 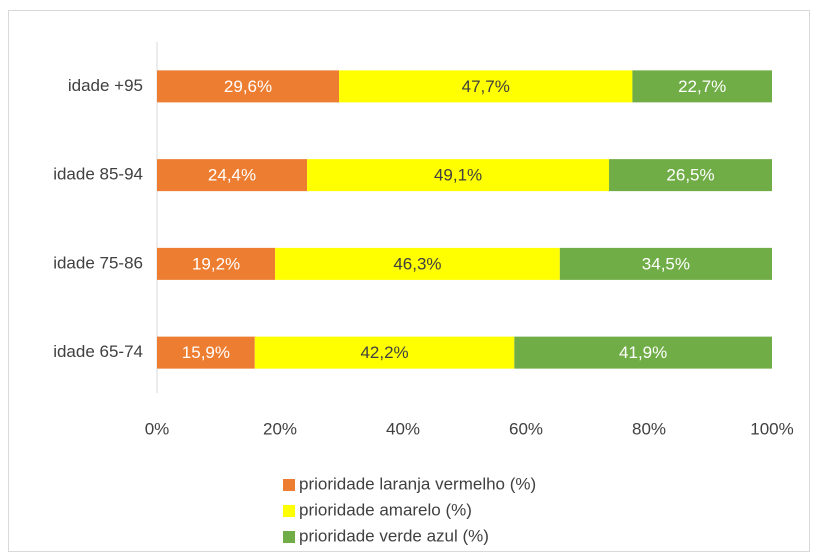 What do you see at coordinates (105, 85) in the screenshot?
I see `y-tick-label: idade +95` at bounding box center [105, 85].